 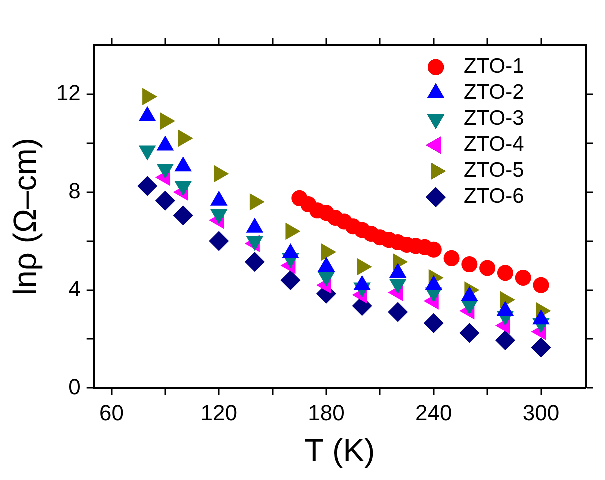 What do you see at coordinates (74, 191) in the screenshot?
I see `y-tick-label: 8` at bounding box center [74, 191].